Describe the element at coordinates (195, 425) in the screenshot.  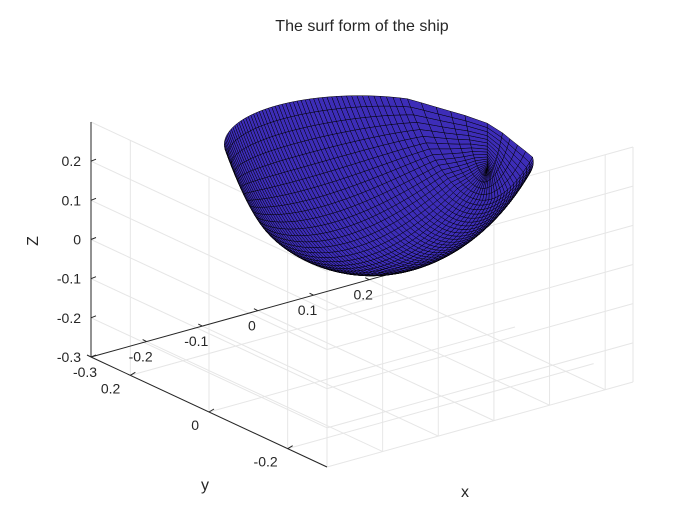
I see `y-tick-label: 0` at that location.